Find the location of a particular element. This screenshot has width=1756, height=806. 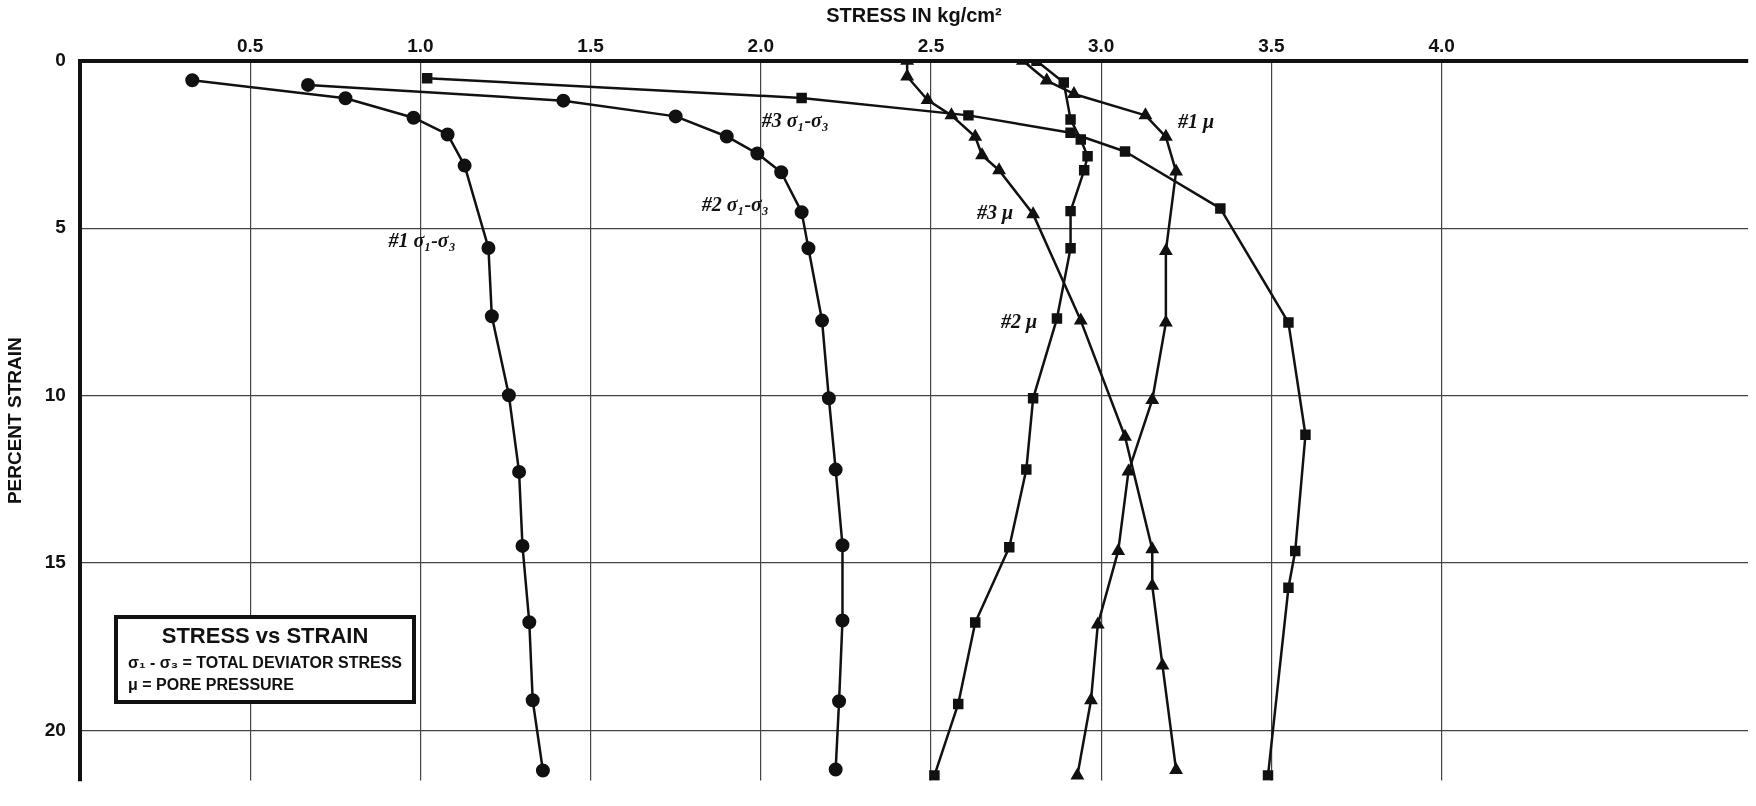

series-label: #3 σ₁-σ₃ is located at coordinates (794, 120).